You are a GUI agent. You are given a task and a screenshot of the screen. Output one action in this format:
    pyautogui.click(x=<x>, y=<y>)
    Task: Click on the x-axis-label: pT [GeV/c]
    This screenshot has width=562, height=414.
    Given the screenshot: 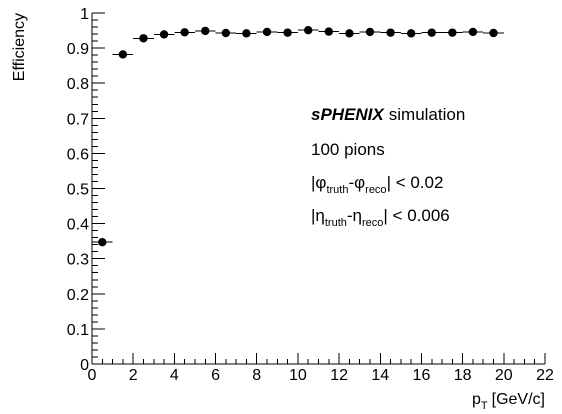 What is the action you would take?
    pyautogui.click(x=508, y=401)
    